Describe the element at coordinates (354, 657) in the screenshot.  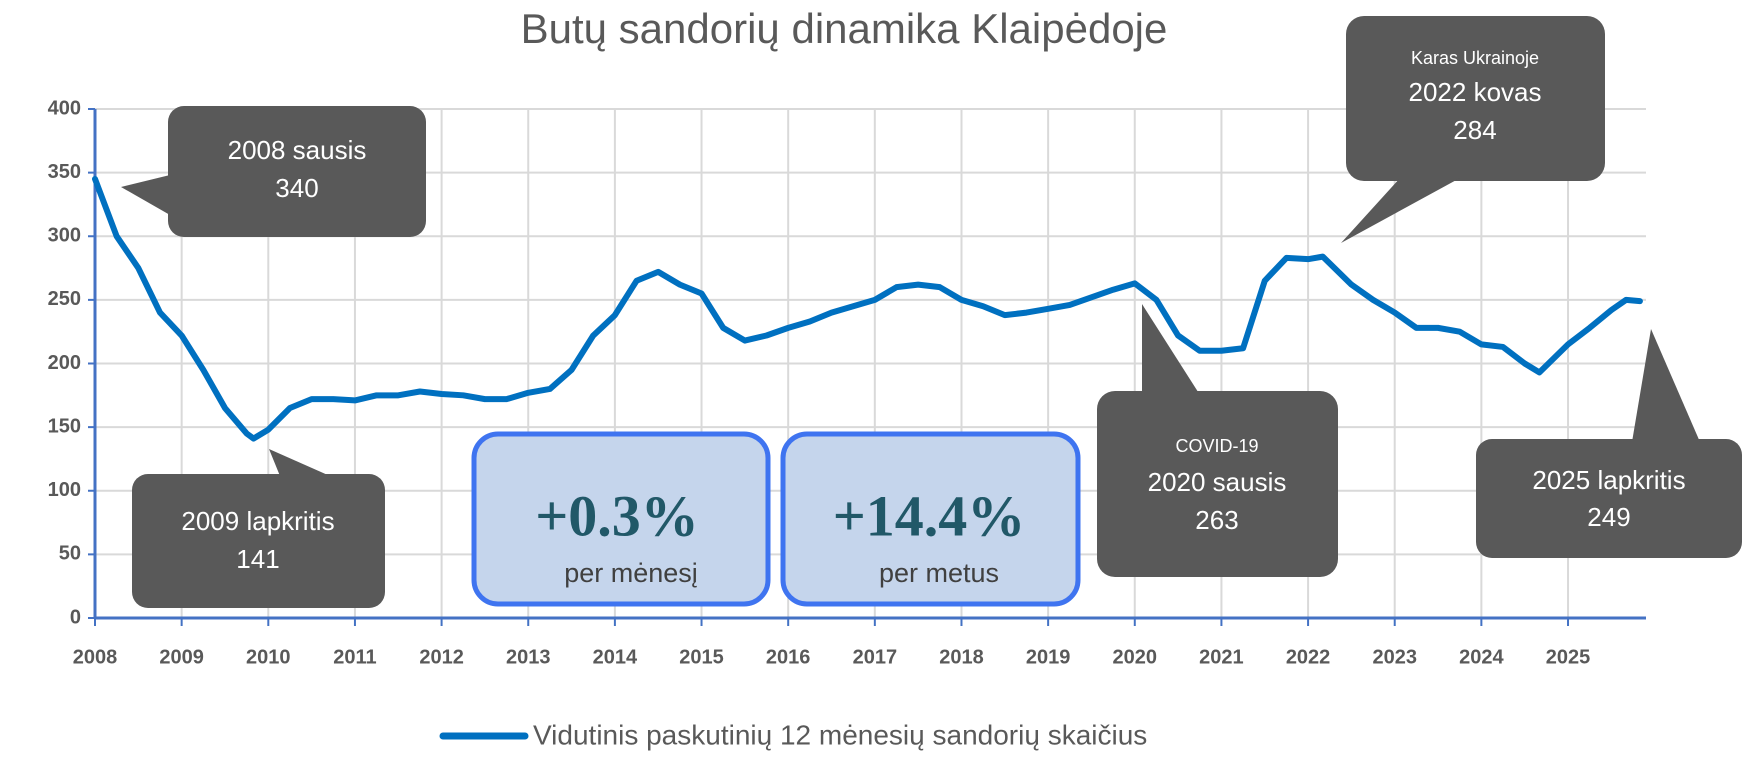
I see `x-tick-label: 2011` at that location.